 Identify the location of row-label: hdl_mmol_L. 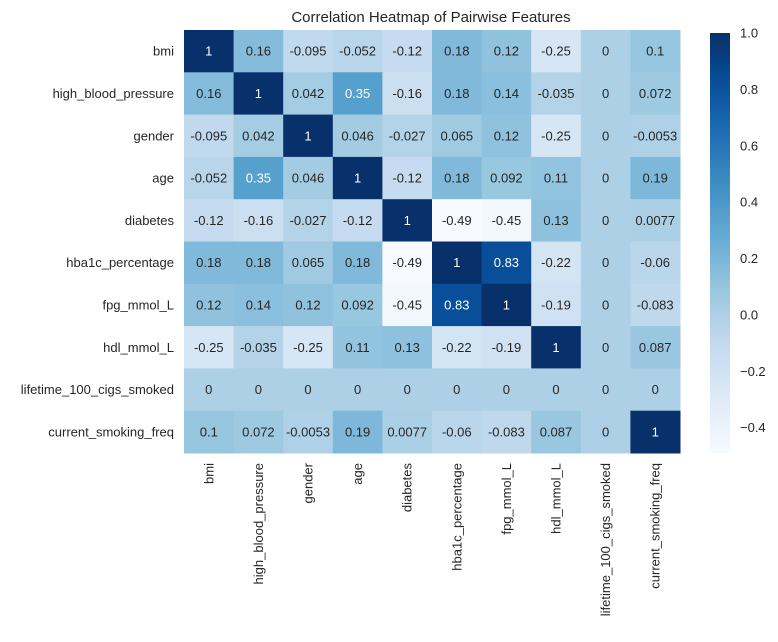
(138, 347).